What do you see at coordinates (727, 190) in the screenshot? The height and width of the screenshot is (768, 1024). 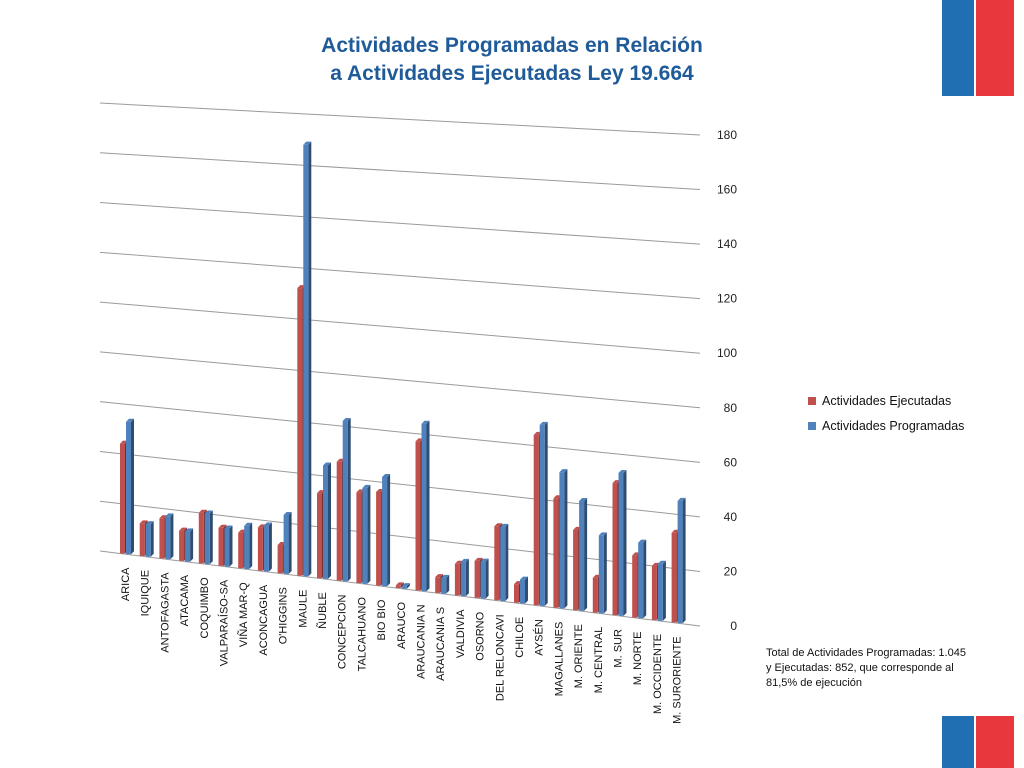 I see `y-tick-label: 160` at bounding box center [727, 190].